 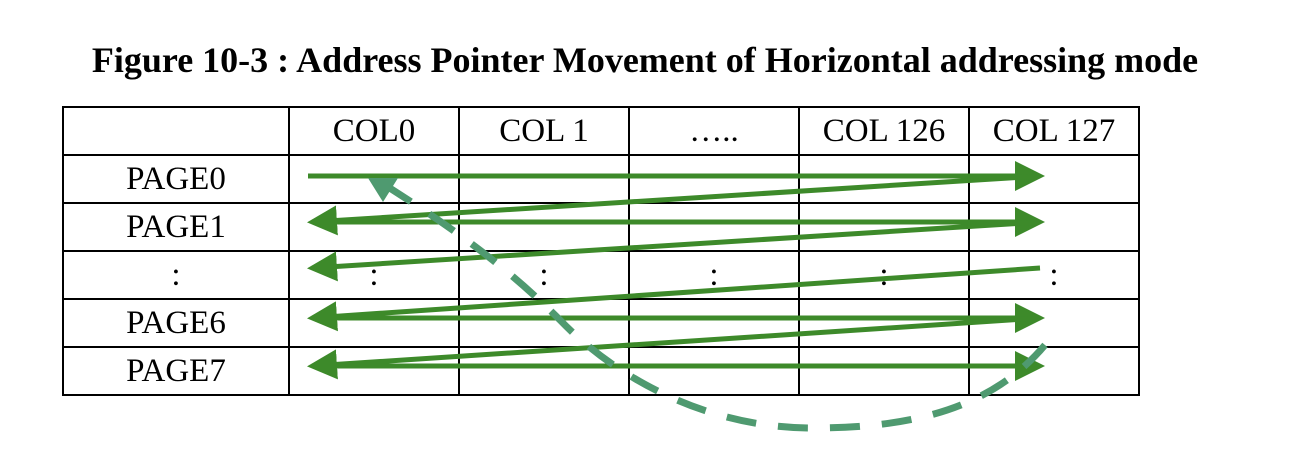 I want to click on header-col0: COL0, so click(x=374, y=131).